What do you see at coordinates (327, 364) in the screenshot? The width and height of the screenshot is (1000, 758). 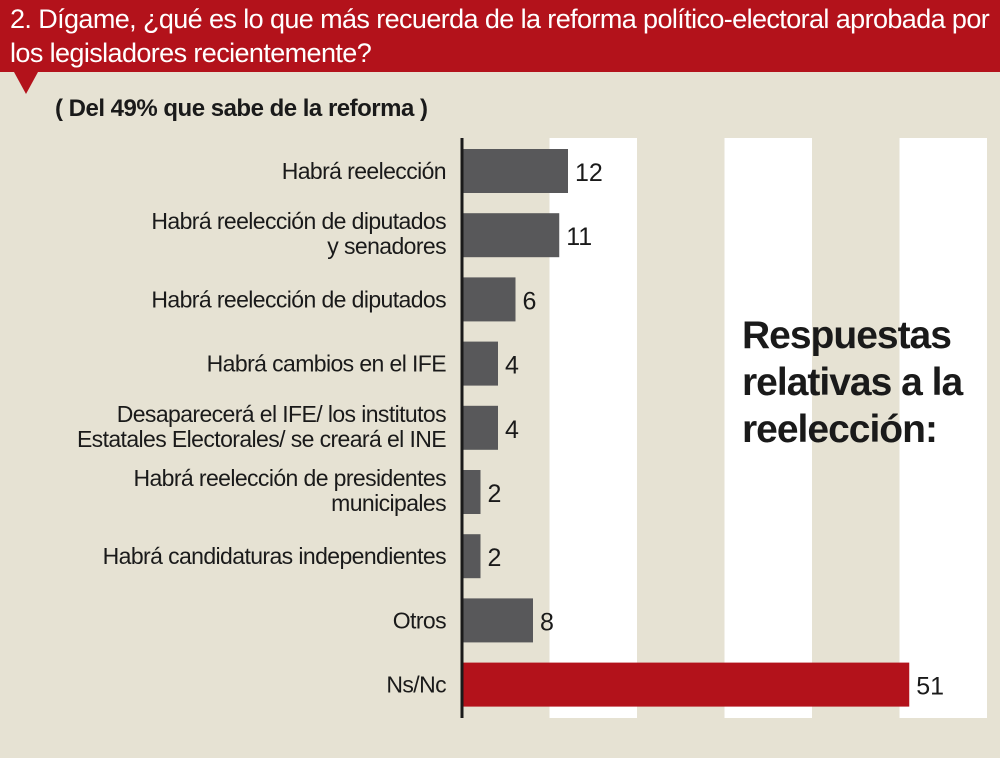 I see `category-label: Habrá cambios en el IFE` at bounding box center [327, 364].